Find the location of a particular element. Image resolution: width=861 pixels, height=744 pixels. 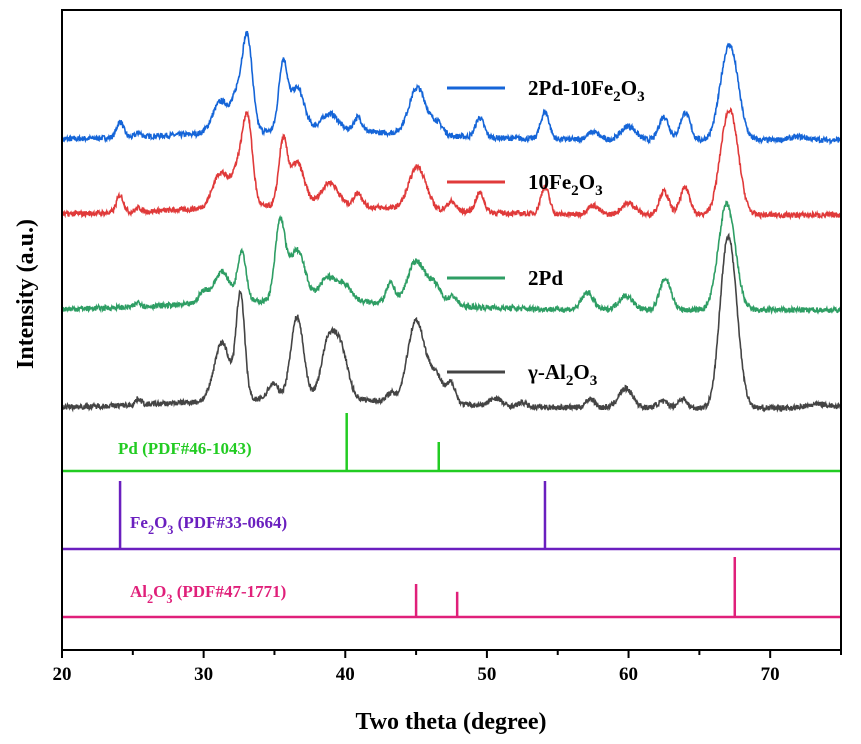

y-axis-title: Intensity (a.u.) is located at coordinates (26, 294).